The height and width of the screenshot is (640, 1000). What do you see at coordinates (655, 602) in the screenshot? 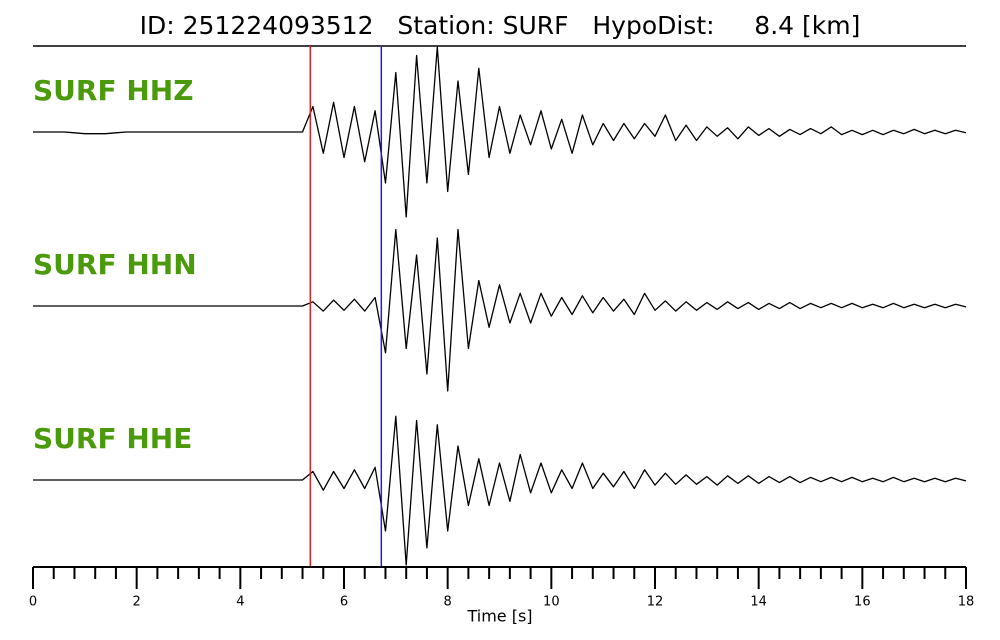
I see `x-tick-label: 12` at bounding box center [655, 602].